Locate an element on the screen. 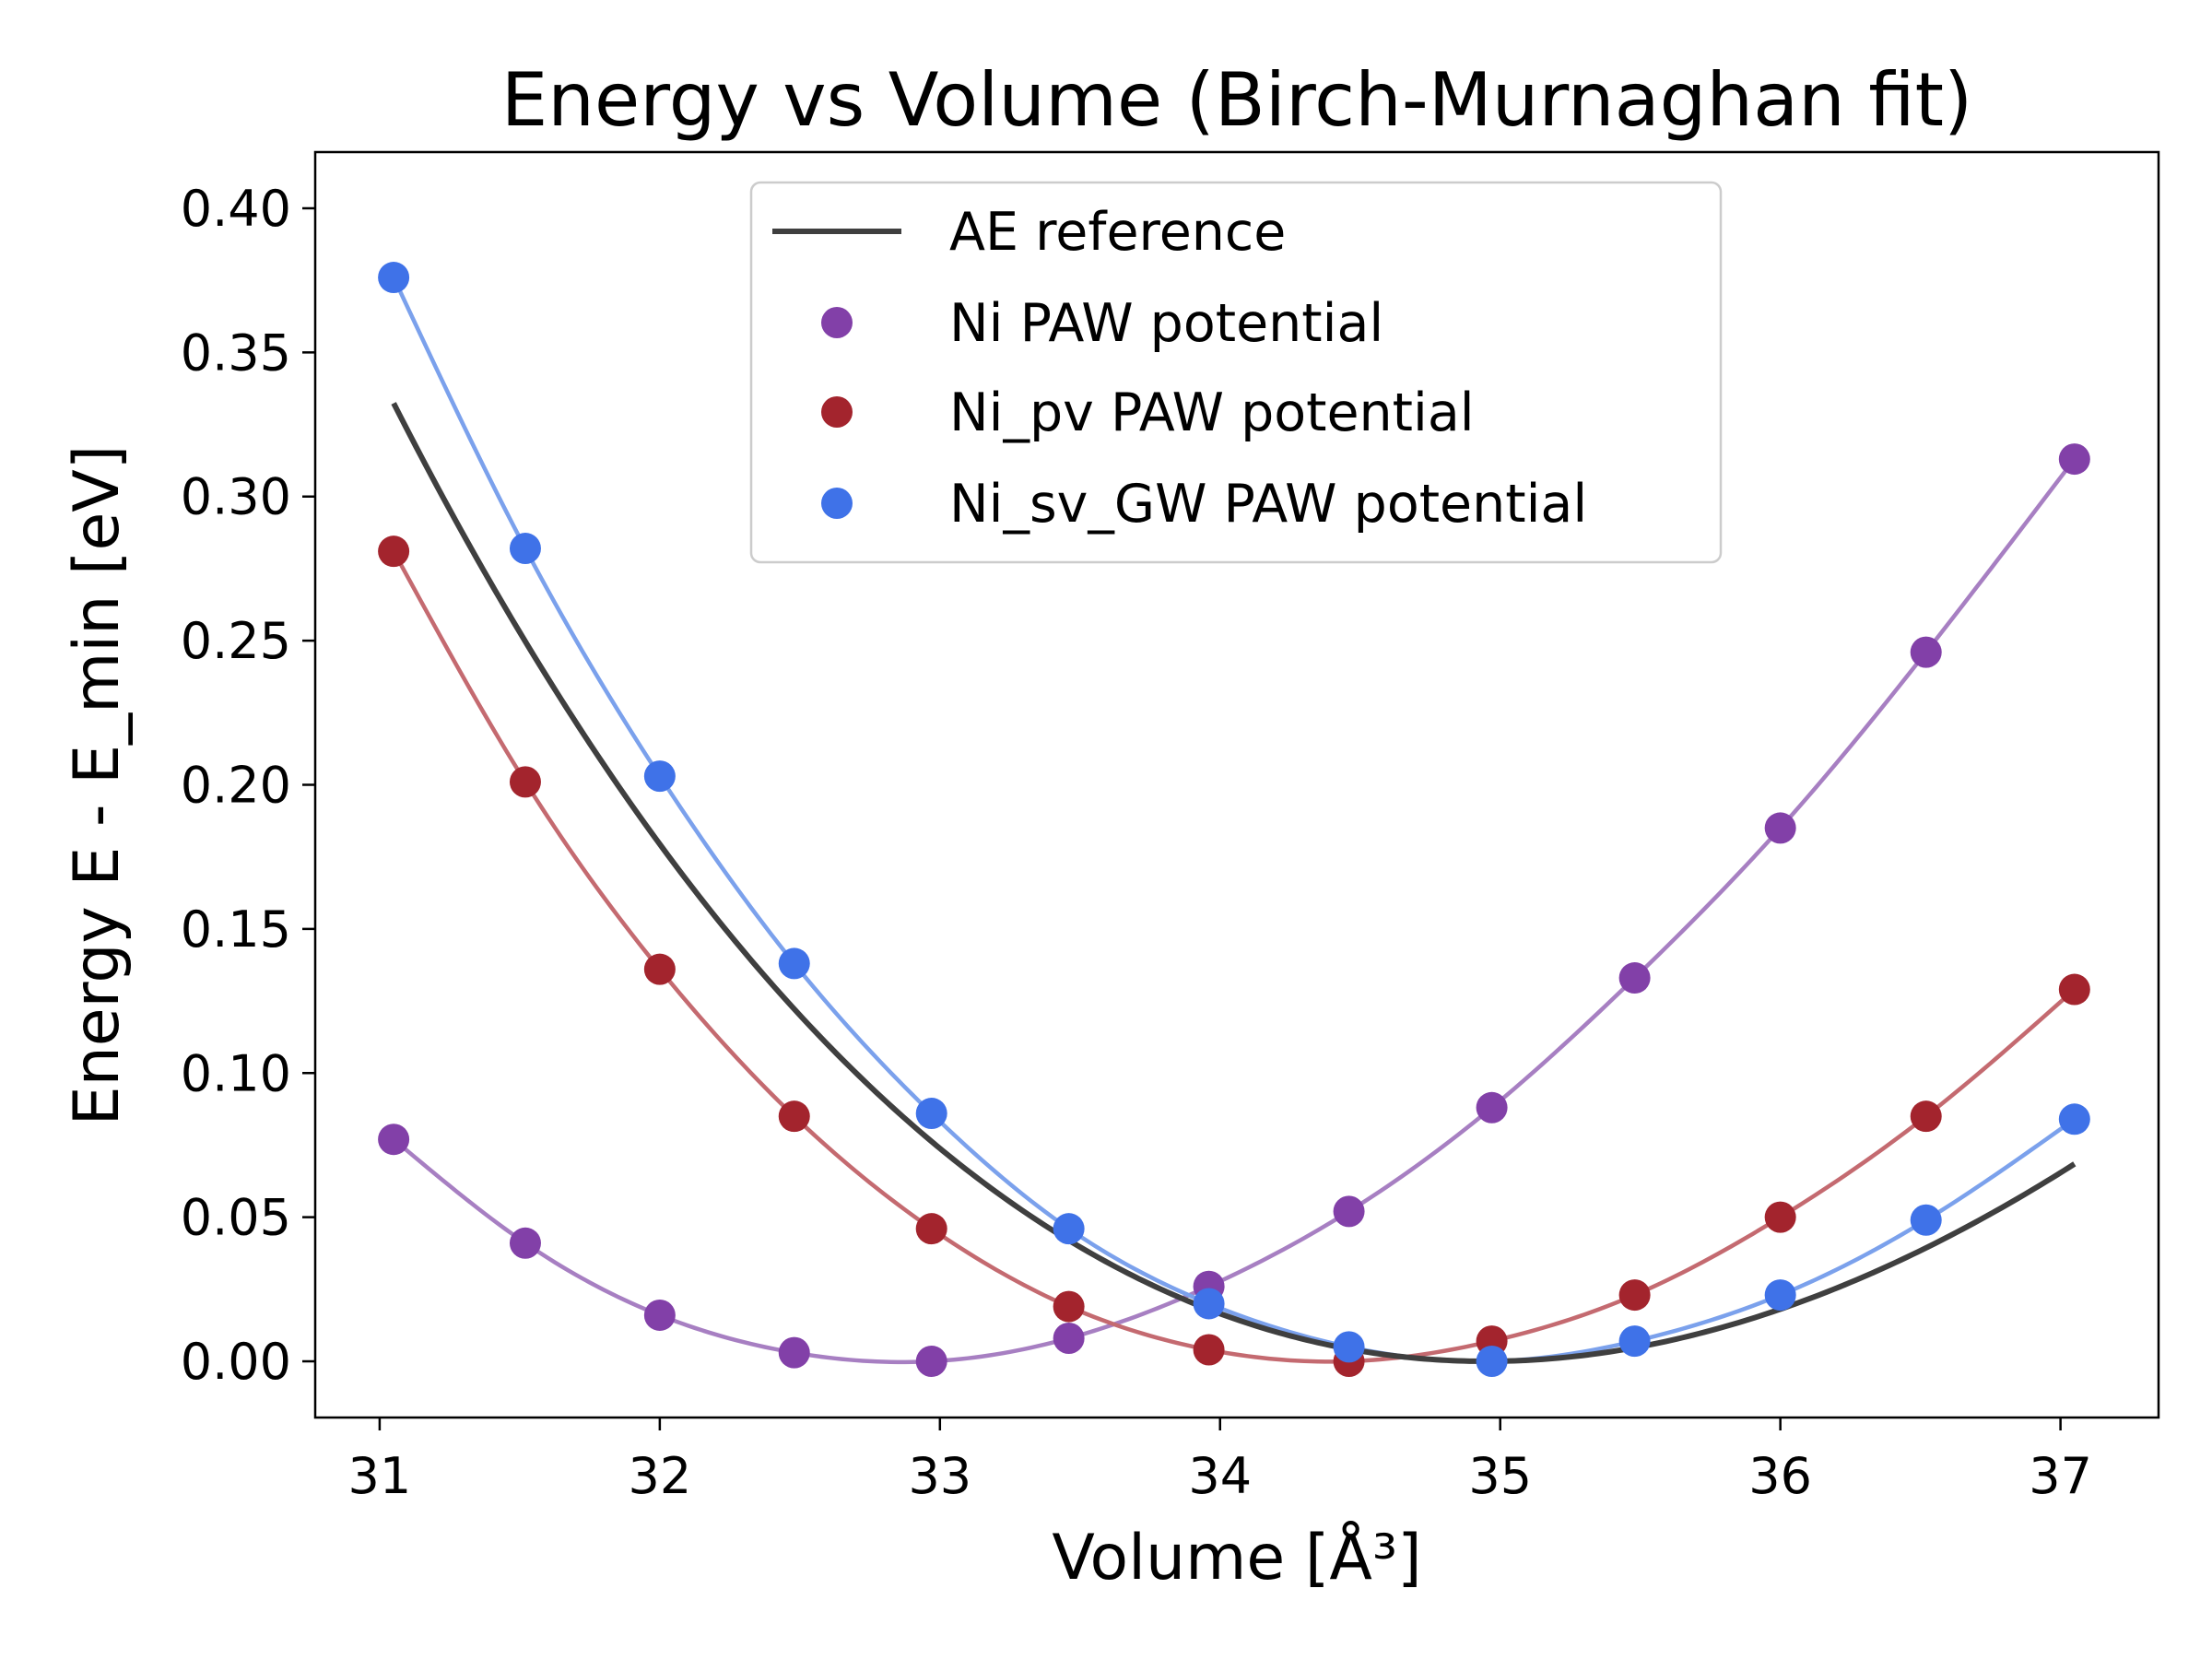 This screenshot has height=1659, width=2212. x-axis: 31 32 33 34 35 36 37 is located at coordinates (1220, 1461).